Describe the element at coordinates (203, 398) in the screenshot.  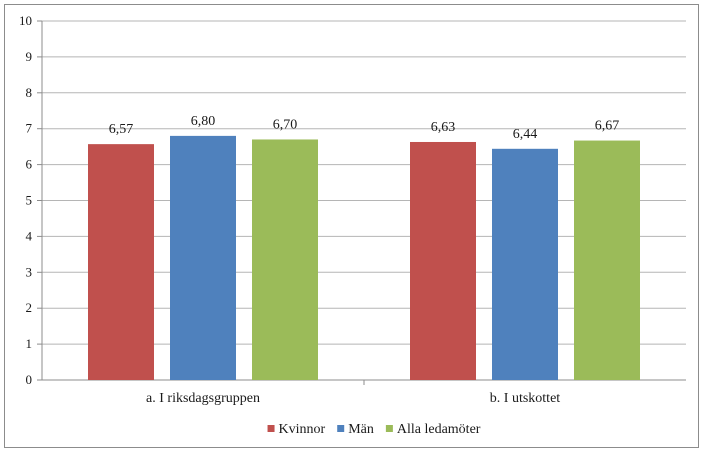
I see `category-label: a. I riksdagsgruppen` at that location.